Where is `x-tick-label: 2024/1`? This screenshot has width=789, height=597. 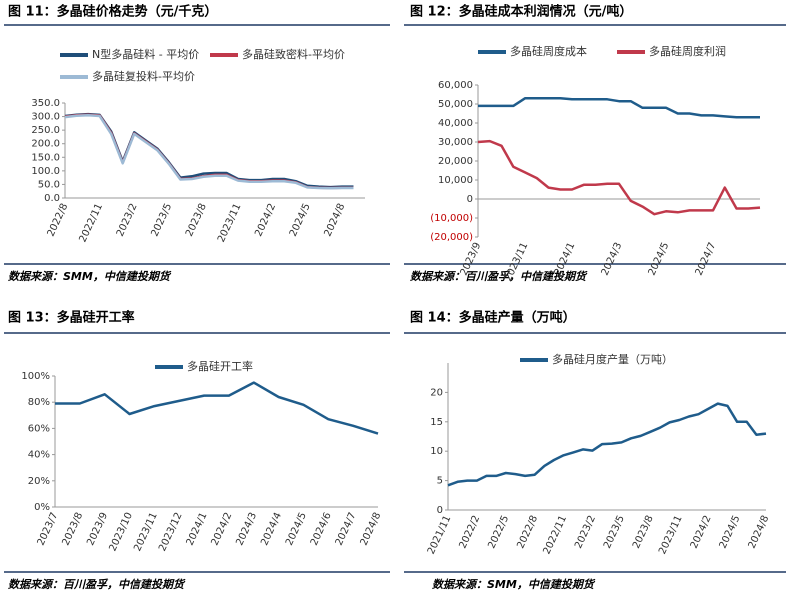
x-tick-label: 2024/1 is located at coordinates (197, 529).